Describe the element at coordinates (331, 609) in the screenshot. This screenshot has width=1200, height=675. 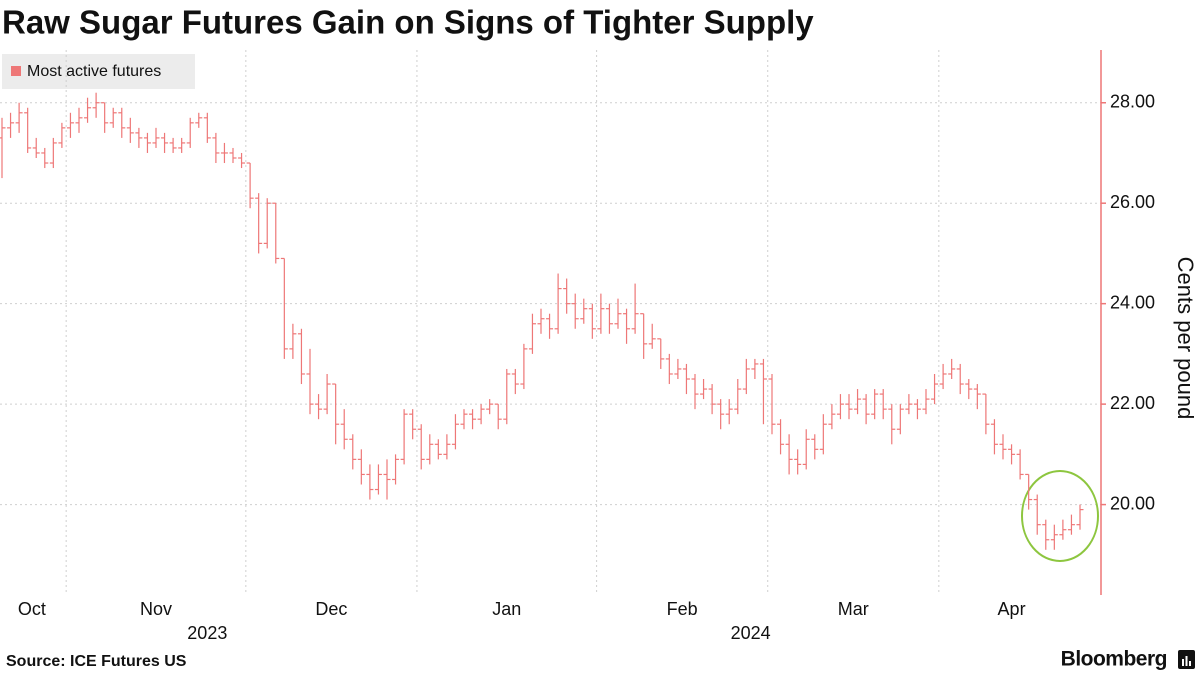
I see `x-tick-label: Dec` at that location.